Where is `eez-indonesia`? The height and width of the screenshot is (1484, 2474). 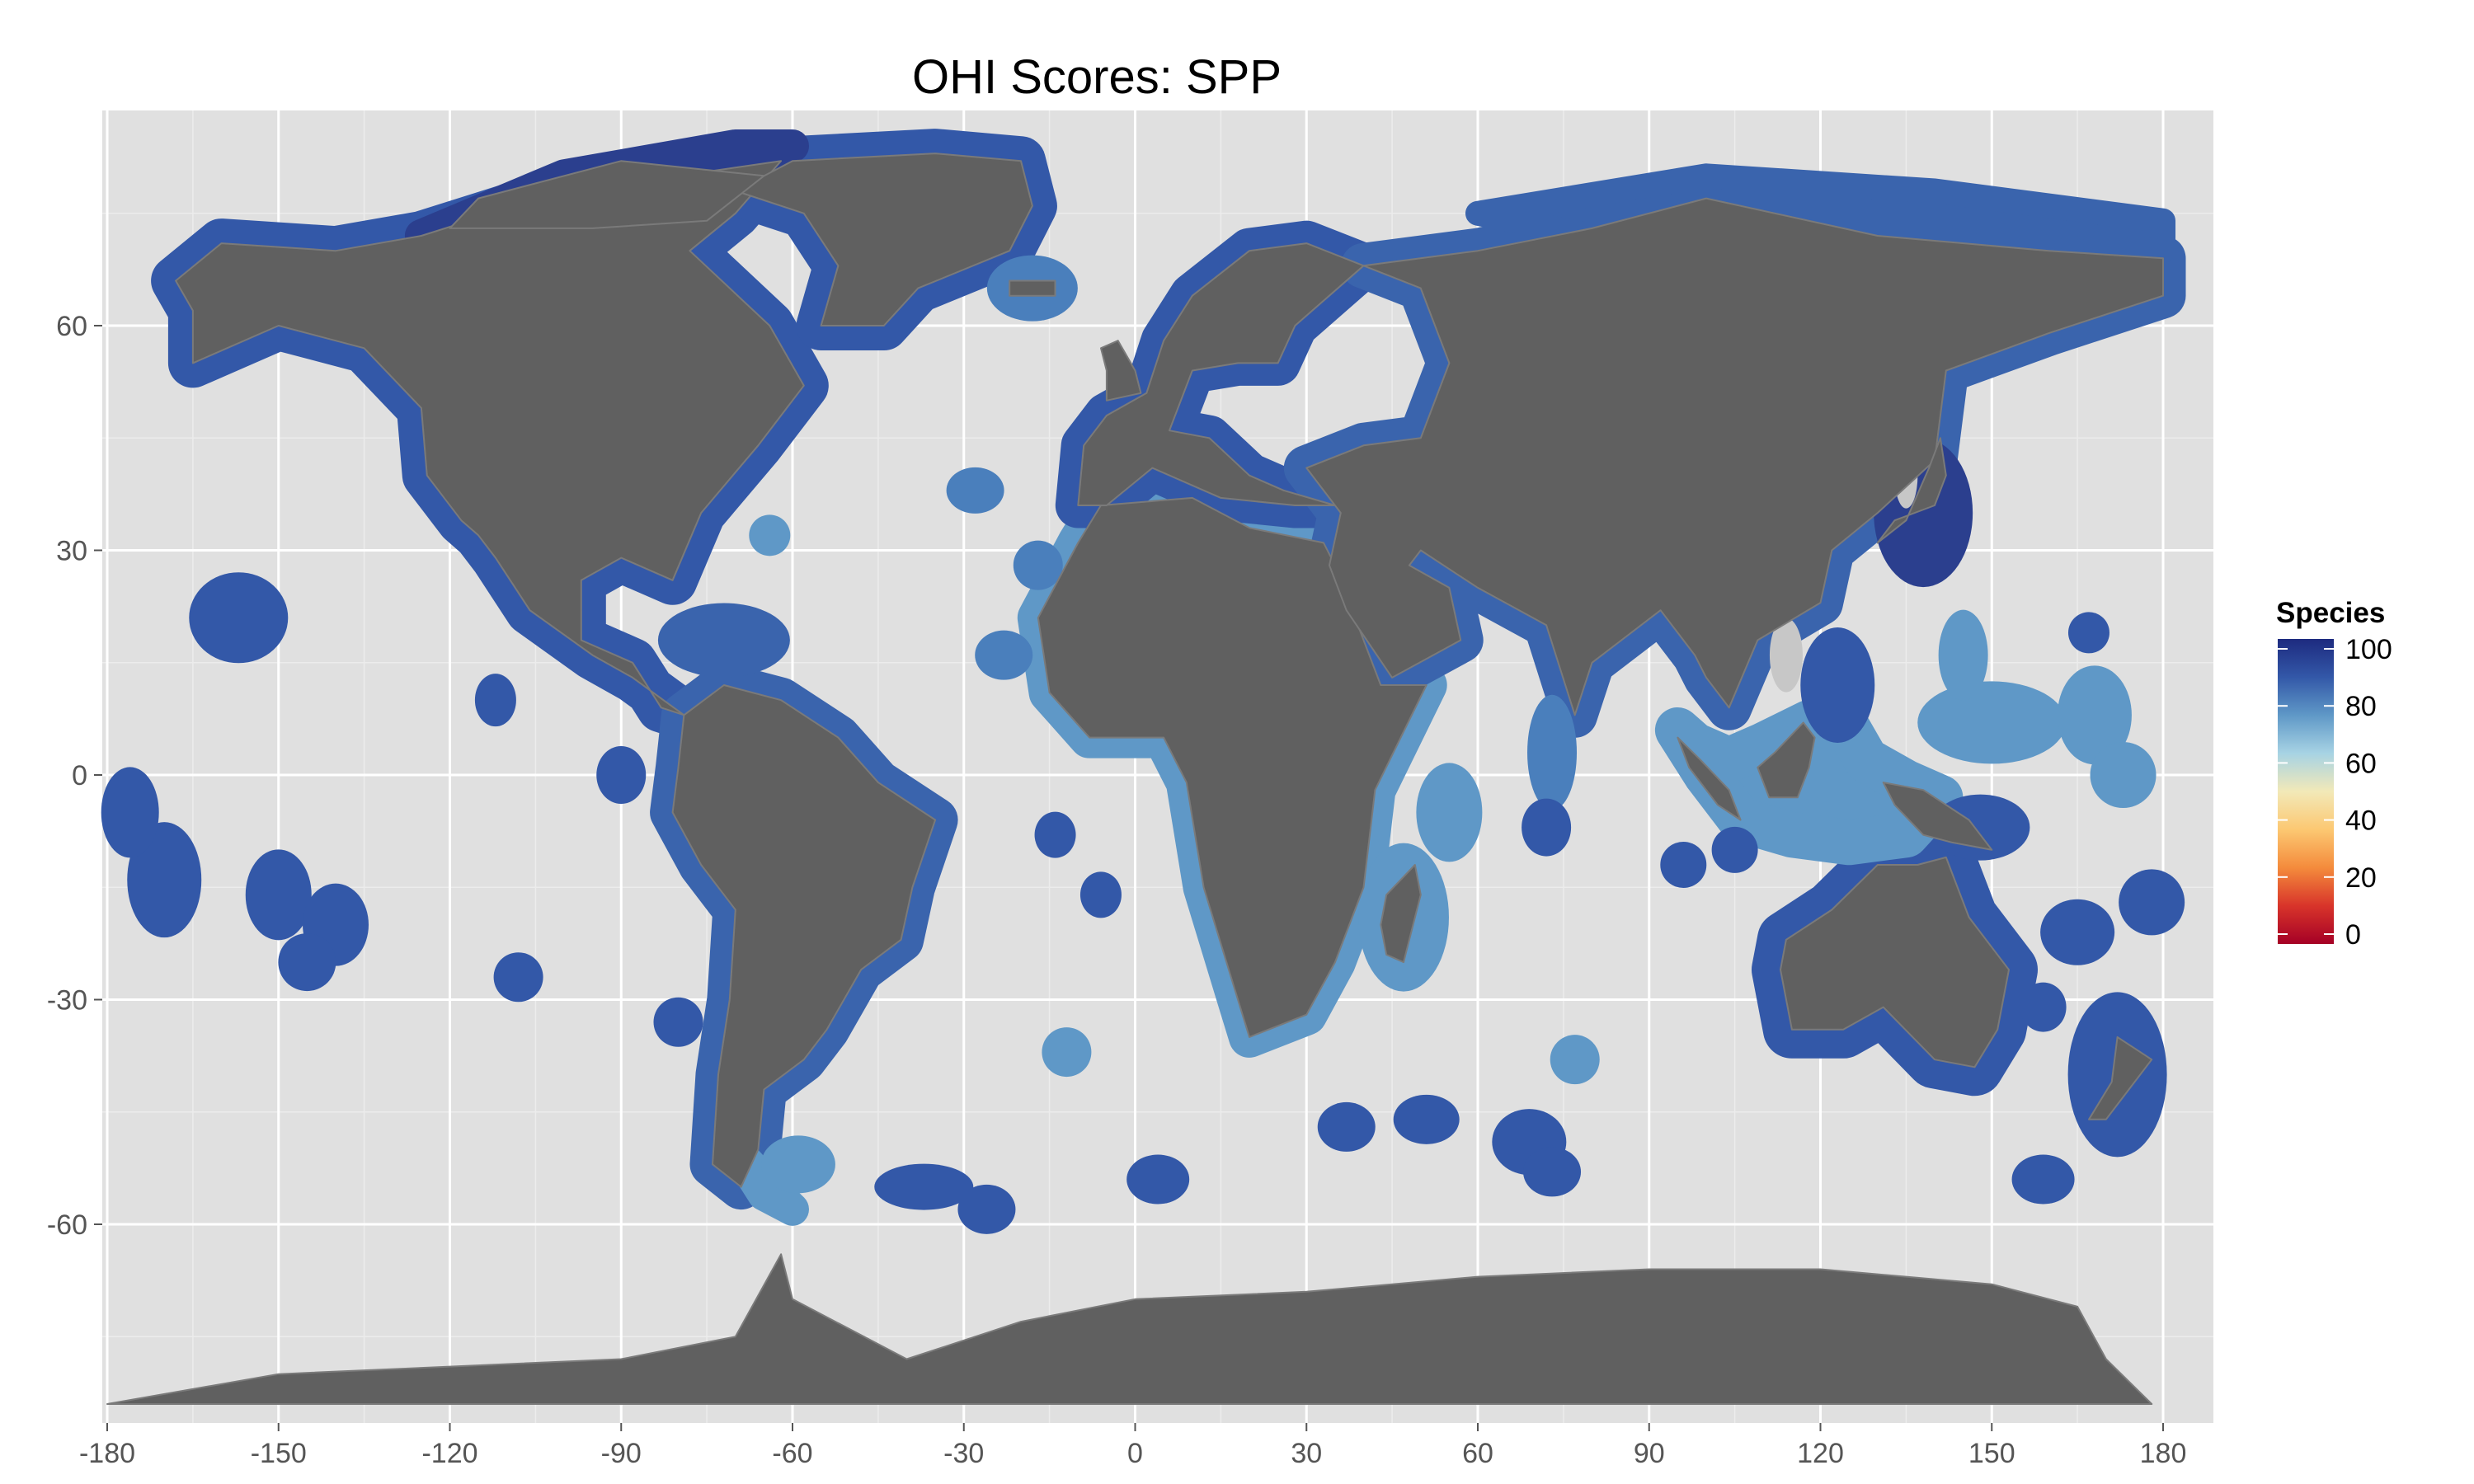
eez-indonesia is located at coordinates (1809, 782).